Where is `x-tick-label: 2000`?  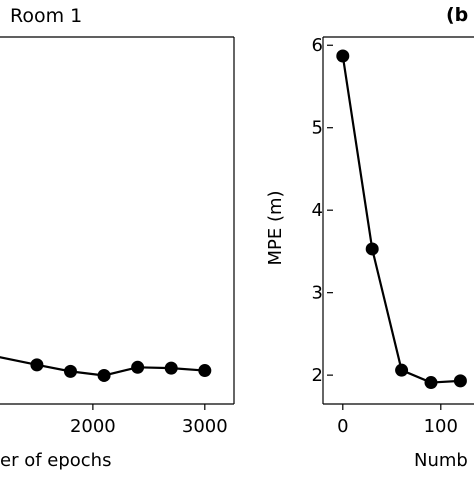 x-tick-label: 2000 is located at coordinates (93, 426).